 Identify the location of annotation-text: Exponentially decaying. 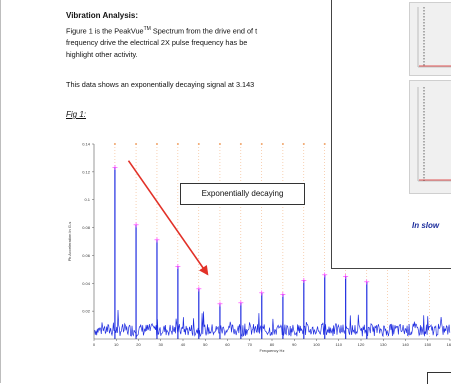
(242, 193).